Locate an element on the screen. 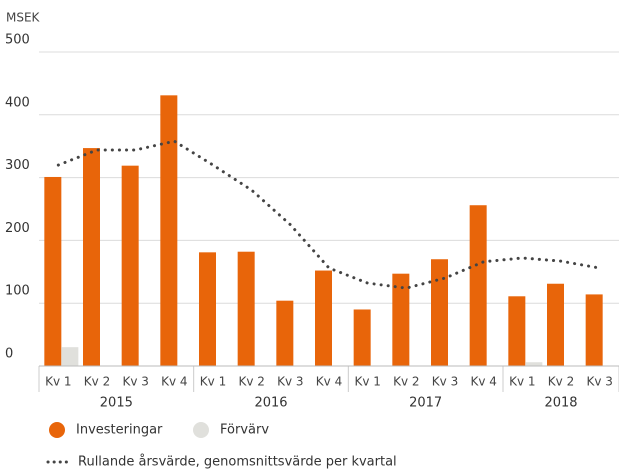  legend-label: Förvärv is located at coordinates (244, 430).